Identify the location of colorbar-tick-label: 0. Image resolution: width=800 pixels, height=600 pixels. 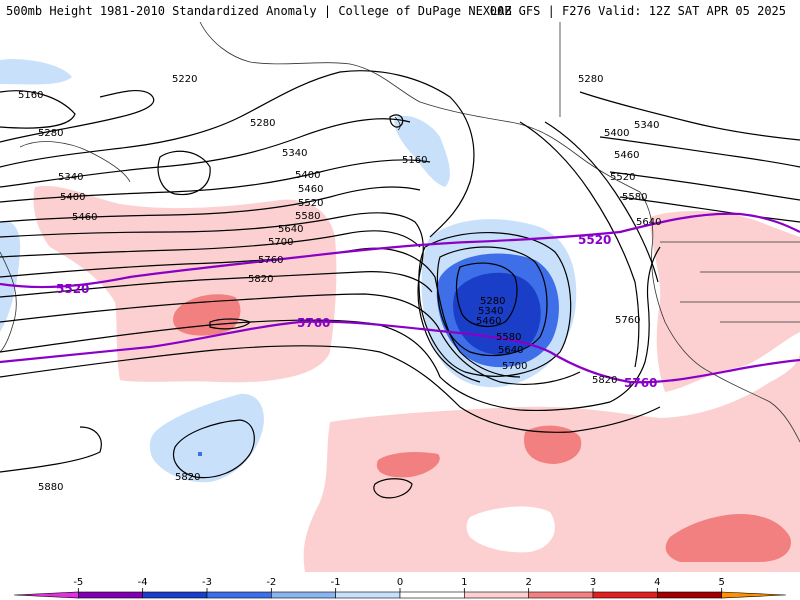
(400, 582).